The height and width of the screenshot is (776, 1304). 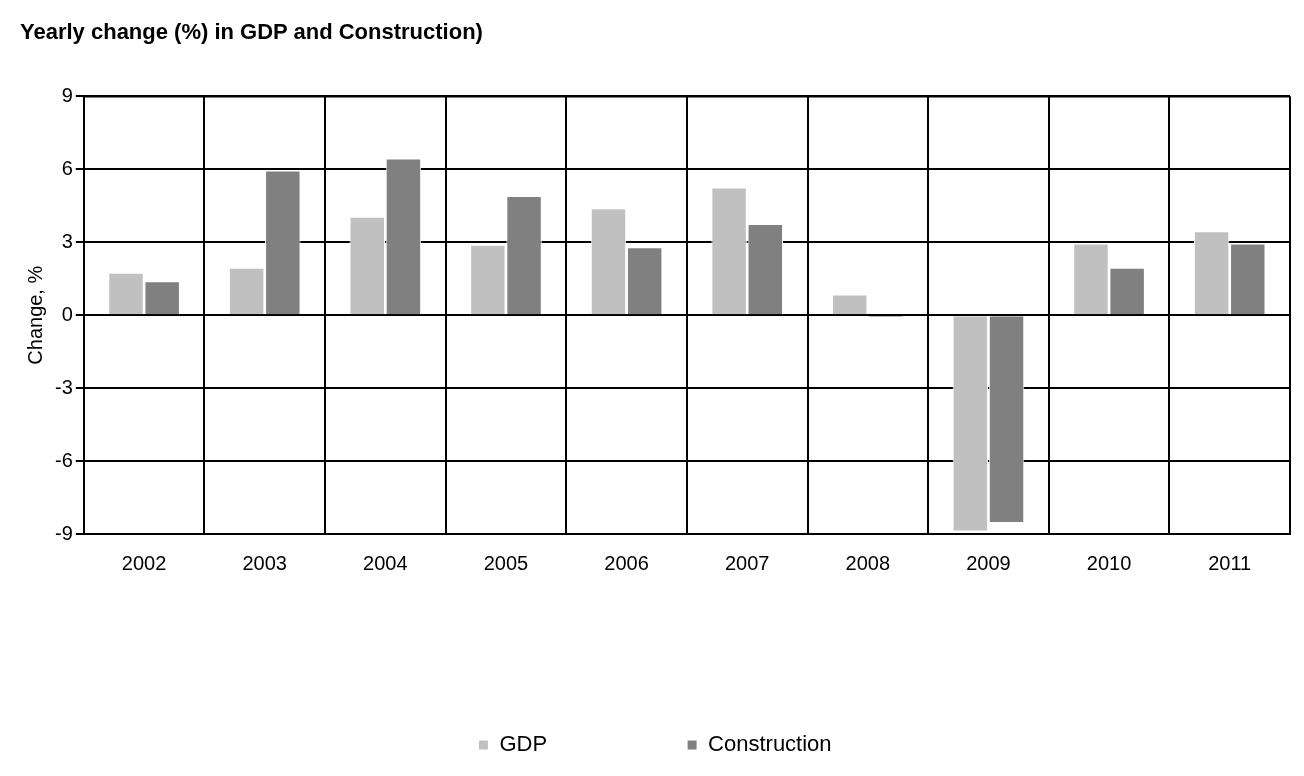 What do you see at coordinates (251, 32) in the screenshot?
I see `chart-title: Yearly change (%) in GDP and Construction)` at bounding box center [251, 32].